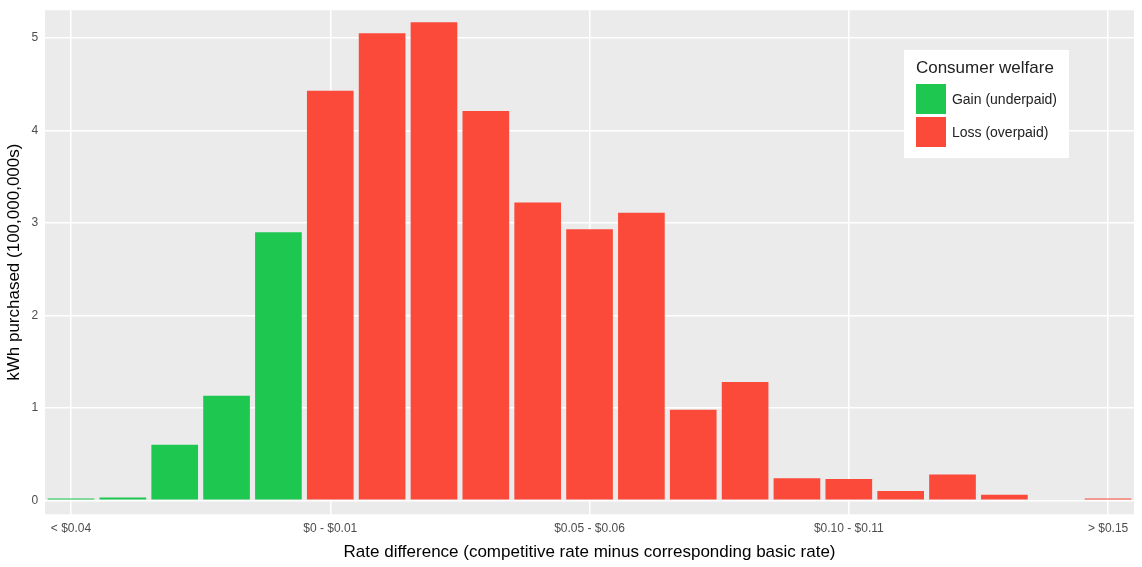 This screenshot has width=1142, height=567. What do you see at coordinates (35, 37) in the screenshot?
I see `y-tick-label: 5` at bounding box center [35, 37].